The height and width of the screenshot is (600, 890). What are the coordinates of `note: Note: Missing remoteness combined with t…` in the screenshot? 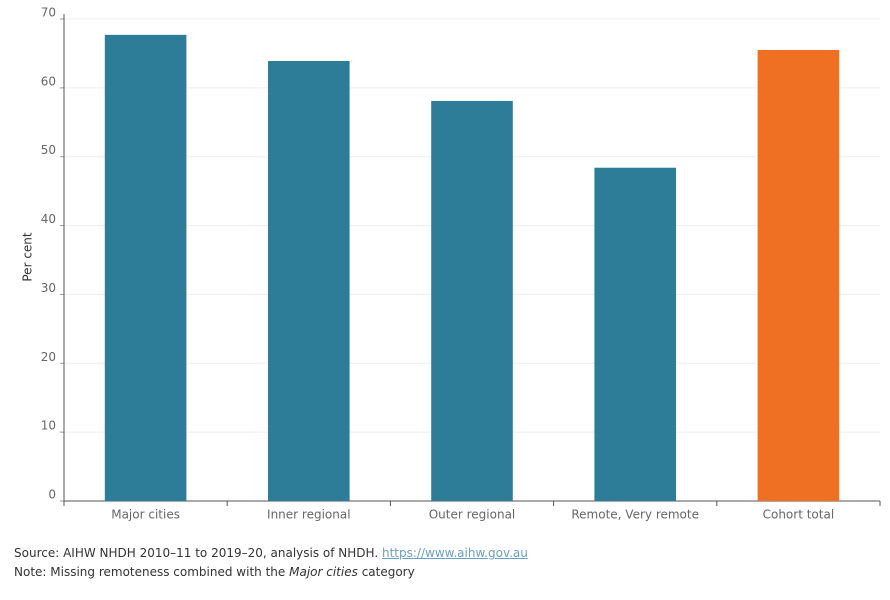 It's located at (214, 572).